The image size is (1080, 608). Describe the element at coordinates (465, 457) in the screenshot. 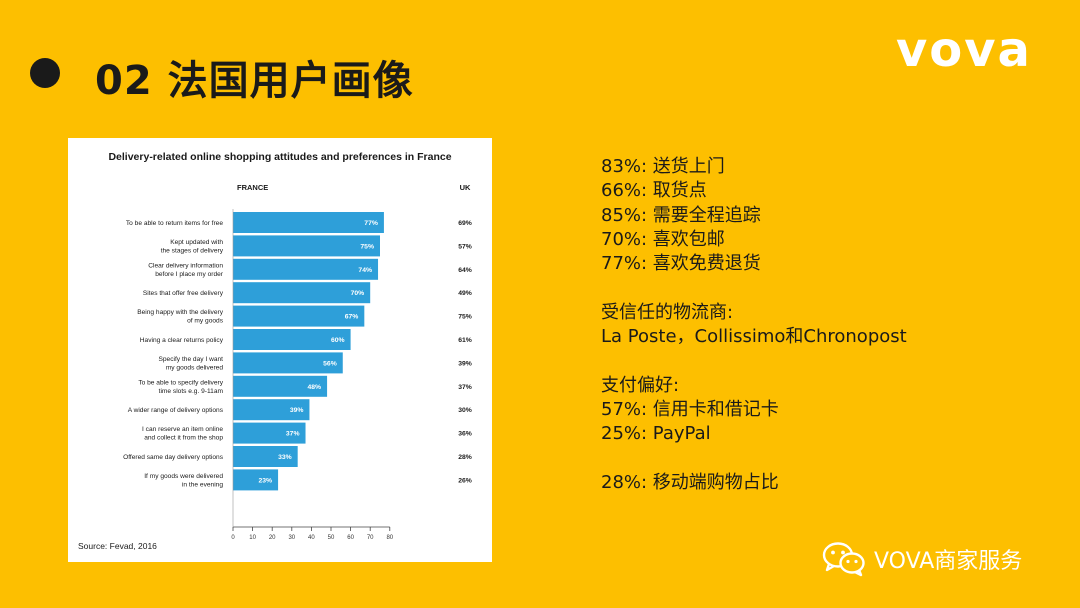

I see `uk-value-label: 28%` at that location.